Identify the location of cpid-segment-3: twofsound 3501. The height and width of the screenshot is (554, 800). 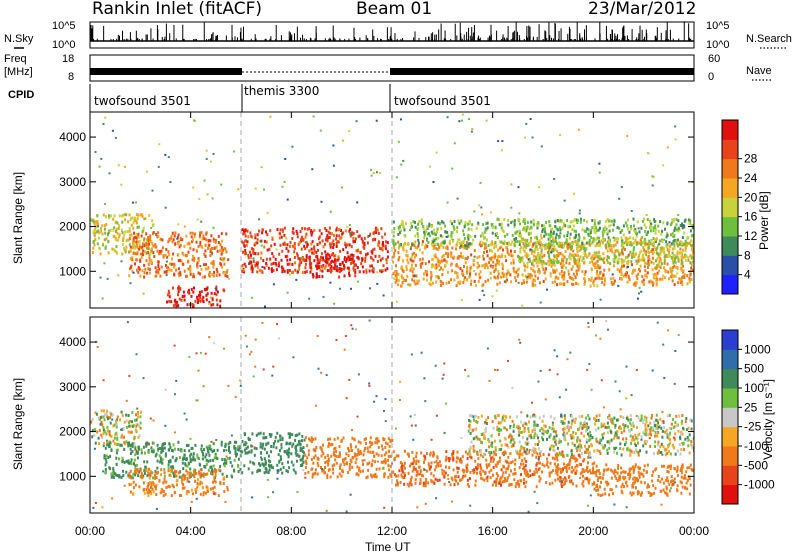
(442, 101).